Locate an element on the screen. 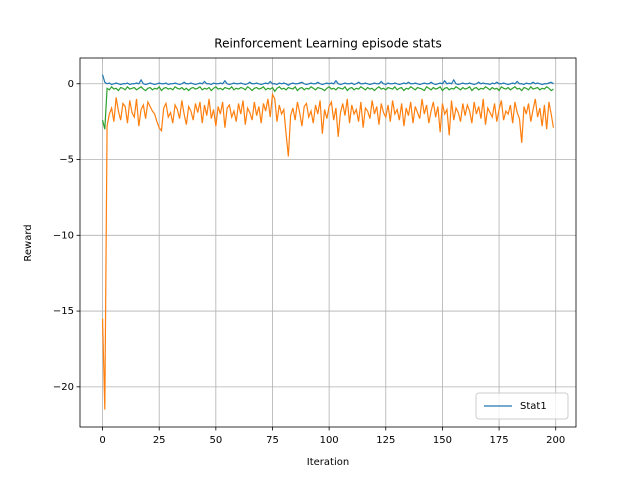  x-tick-label: 125 is located at coordinates (385, 440).